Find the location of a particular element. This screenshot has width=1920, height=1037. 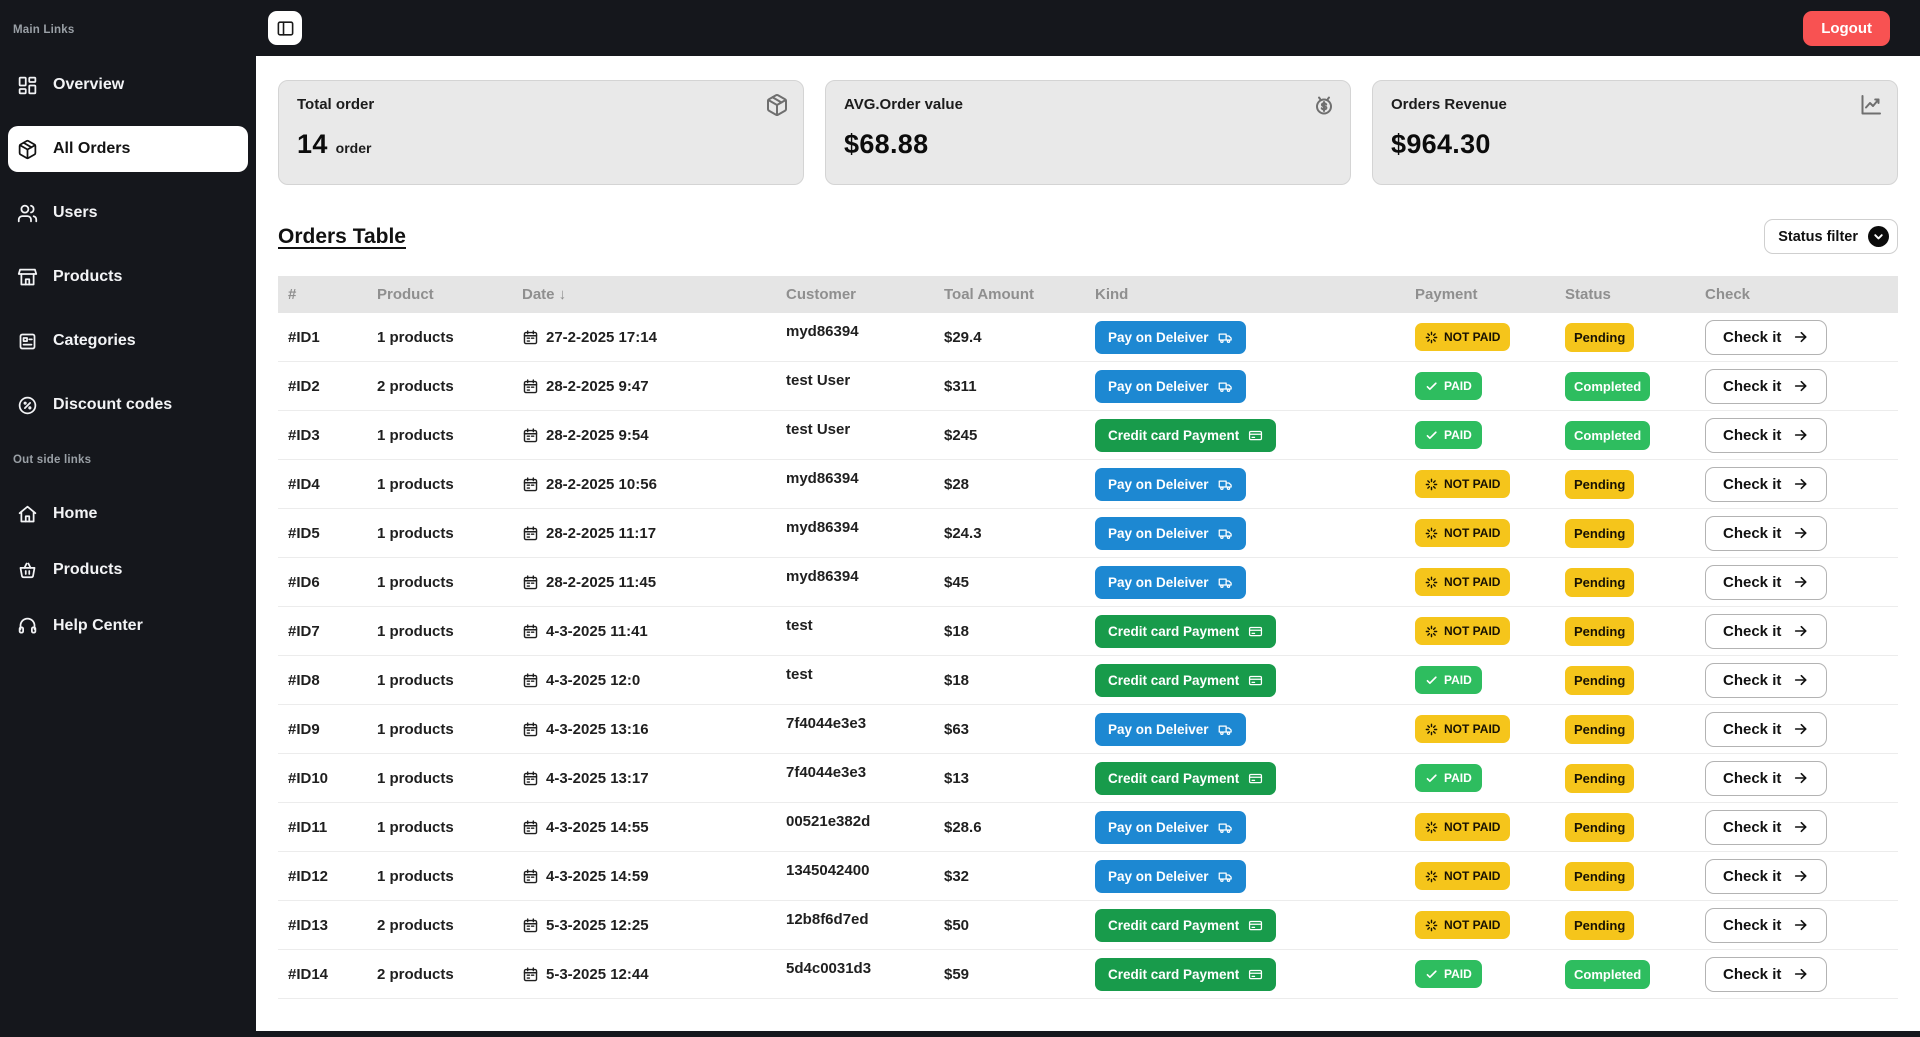

order-id: #ID13 is located at coordinates (308, 925).